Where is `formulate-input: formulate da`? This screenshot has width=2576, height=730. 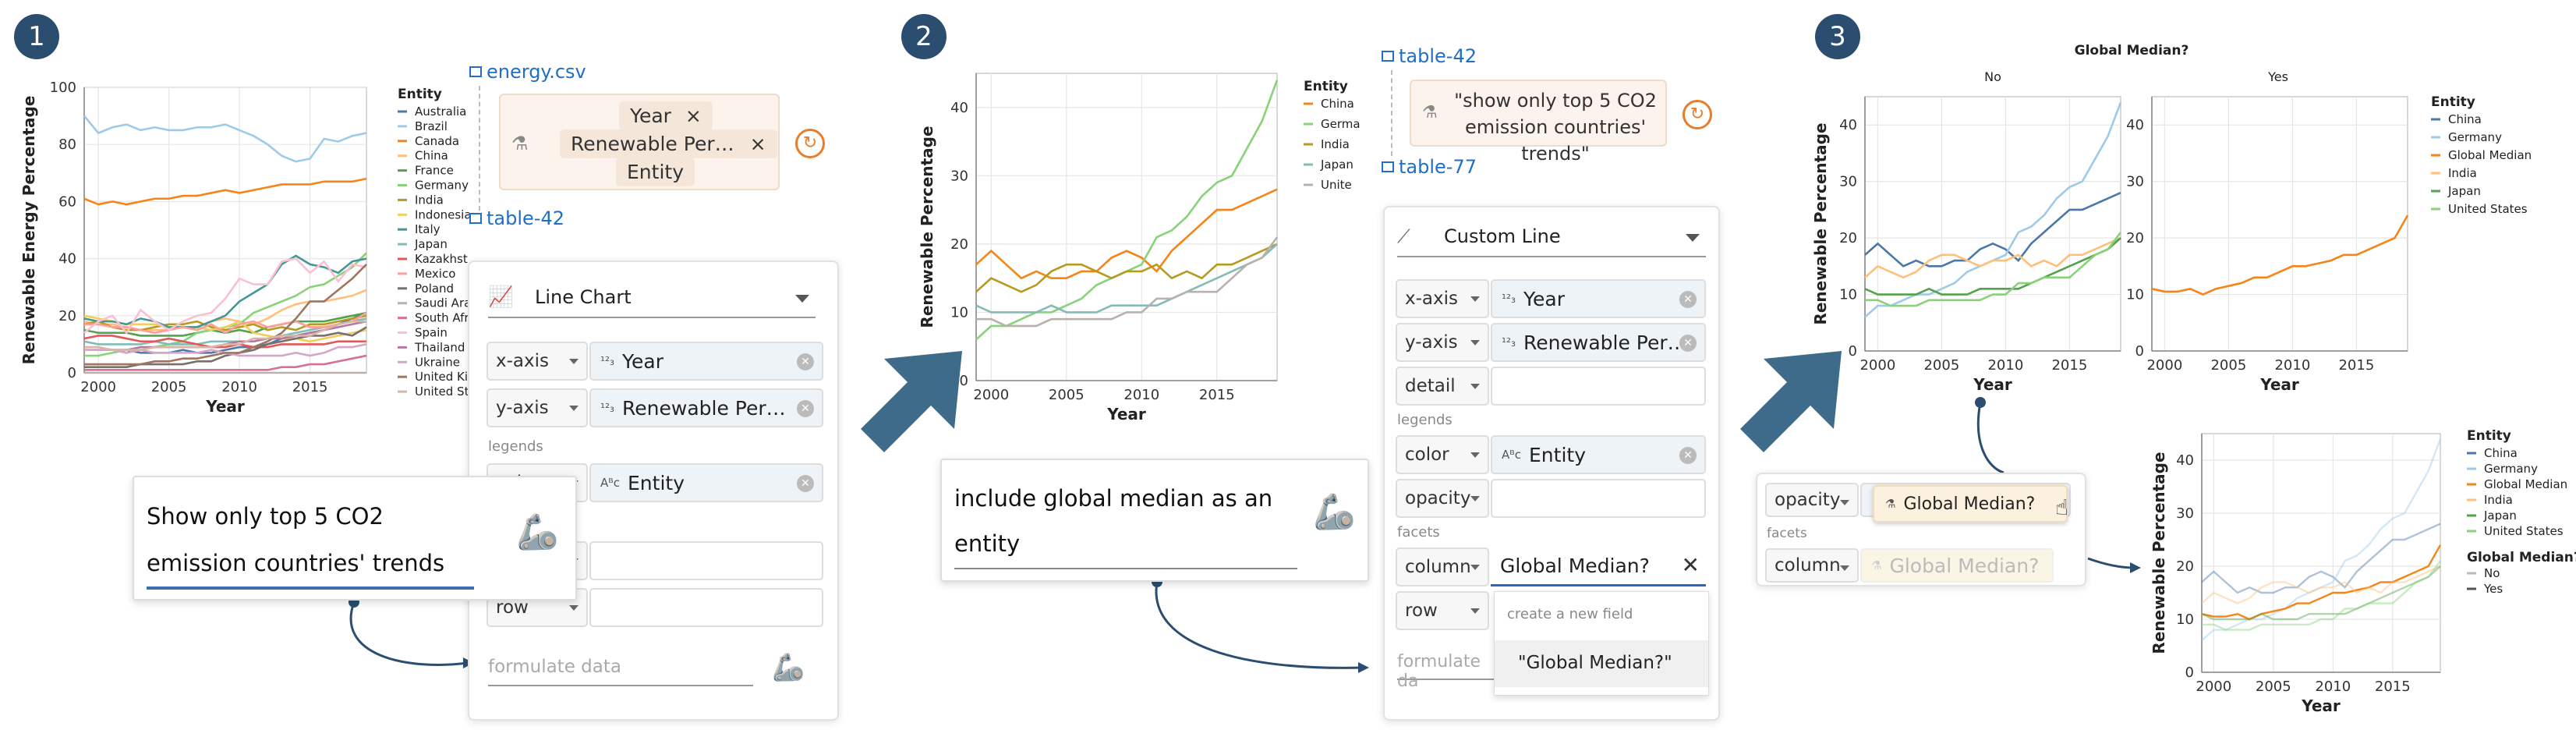 formulate-input: formulate da is located at coordinates (1451, 670).